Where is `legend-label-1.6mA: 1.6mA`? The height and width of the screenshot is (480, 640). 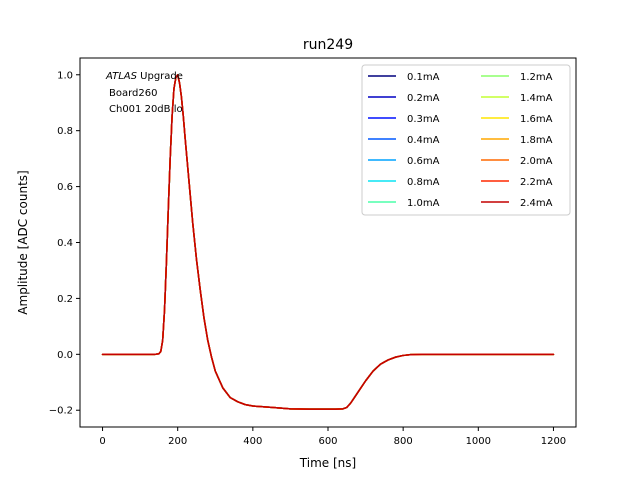 legend-label-1.6mA: 1.6mA is located at coordinates (536, 119).